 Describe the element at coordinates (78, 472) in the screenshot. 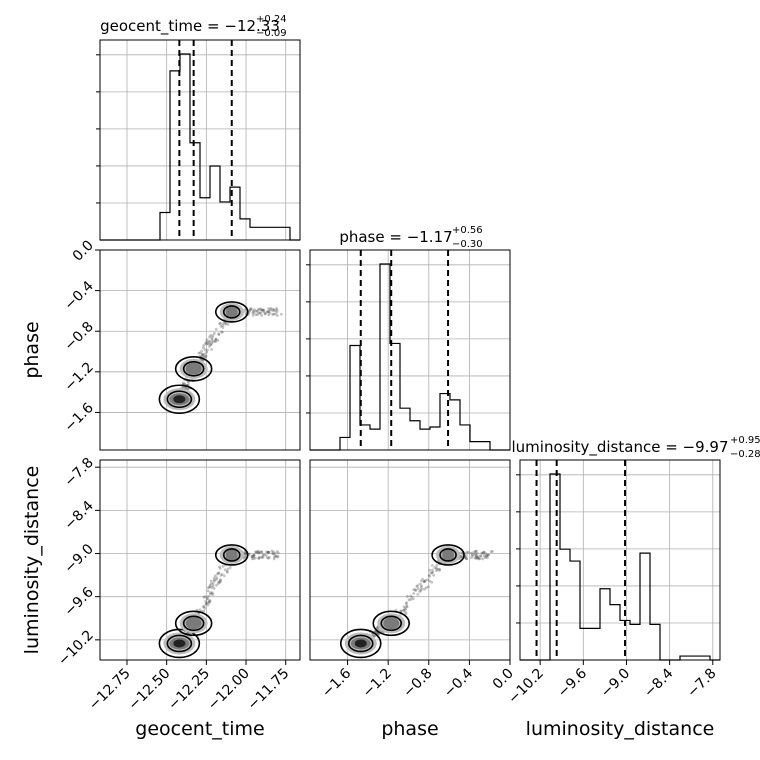

I see `y-tick-label: −7.8` at that location.